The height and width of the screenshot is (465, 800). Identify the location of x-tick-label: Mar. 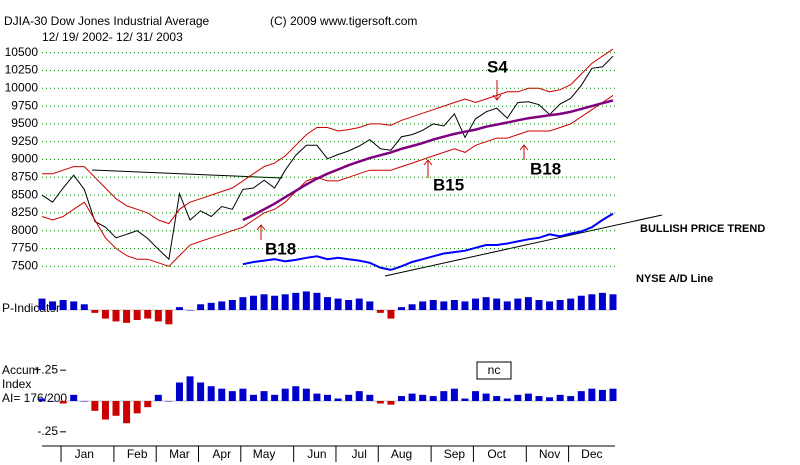
(179, 454).